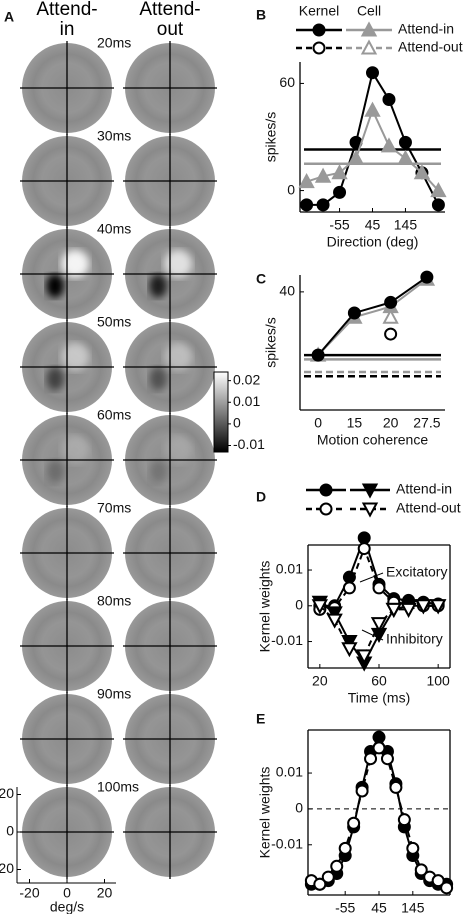 Image resolution: width=474 pixels, height=914 pixels. Describe the element at coordinates (114, 136) in the screenshot. I see `time-label: 30ms` at that location.